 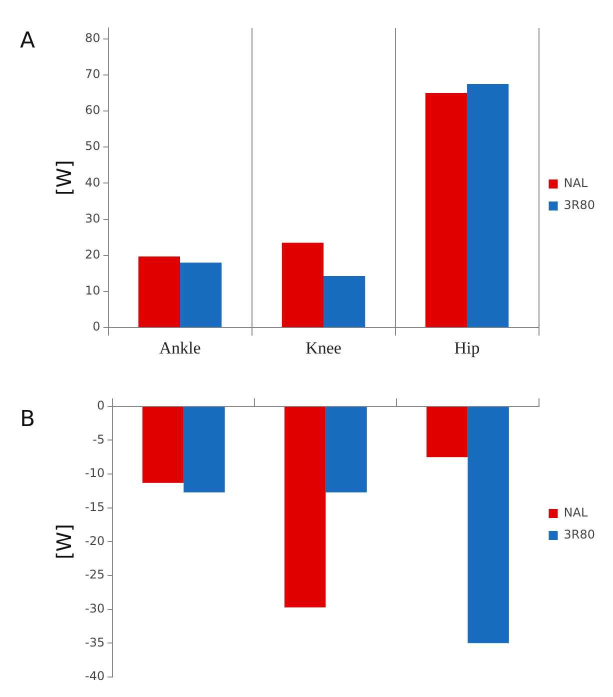 What do you see at coordinates (324, 348) in the screenshot?
I see `x-tick-label: Knee` at bounding box center [324, 348].